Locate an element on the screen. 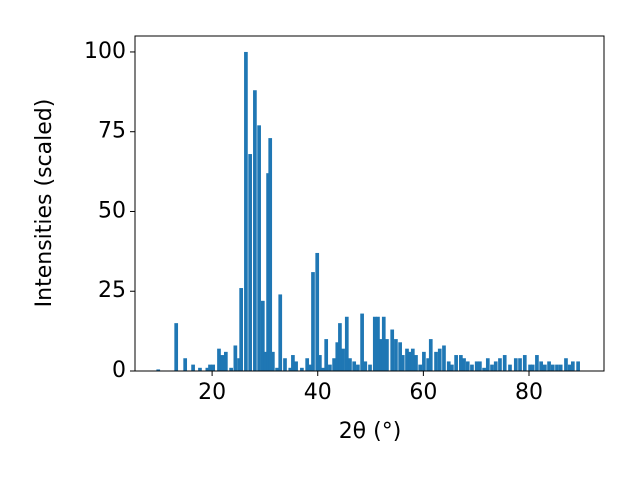  y-axis-label: Intensities (scaled) is located at coordinates (44, 203).